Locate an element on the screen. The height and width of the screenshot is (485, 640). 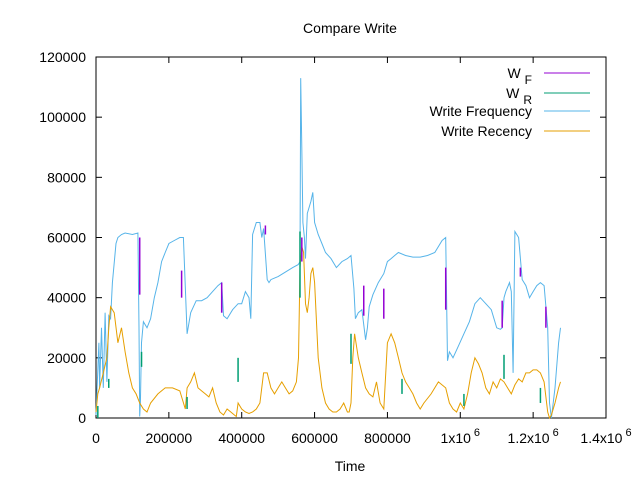
y-tick-label: 0 is located at coordinates (82, 418).